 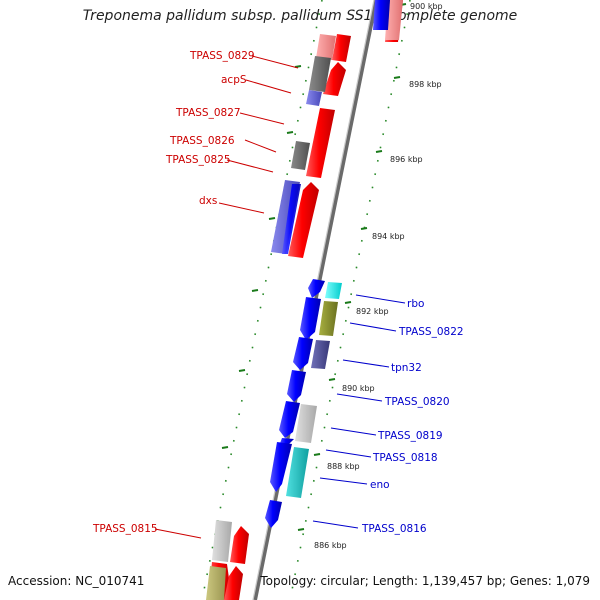 What do you see at coordinates (222, 56) in the screenshot?
I see `gene-label: TPASS_0829` at bounding box center [222, 56].